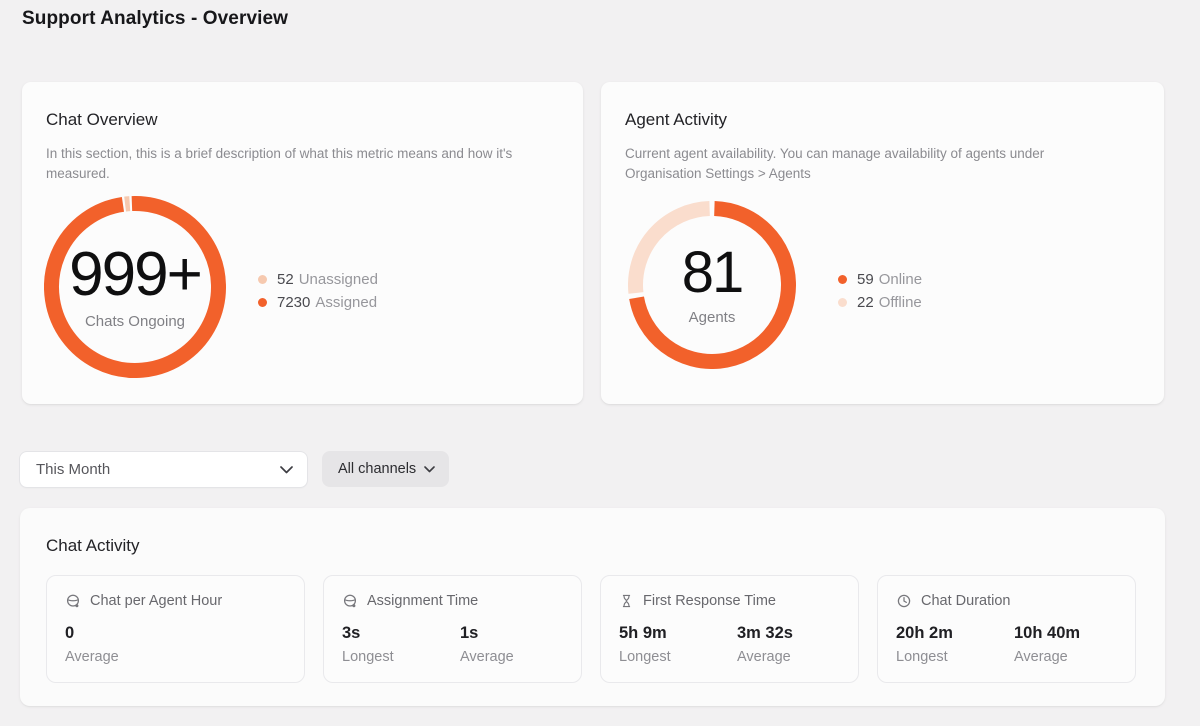 The height and width of the screenshot is (726, 1200). What do you see at coordinates (452, 629) in the screenshot?
I see `metric-card-assignment-time: Assignment Time 3s Longest 1s Average` at bounding box center [452, 629].